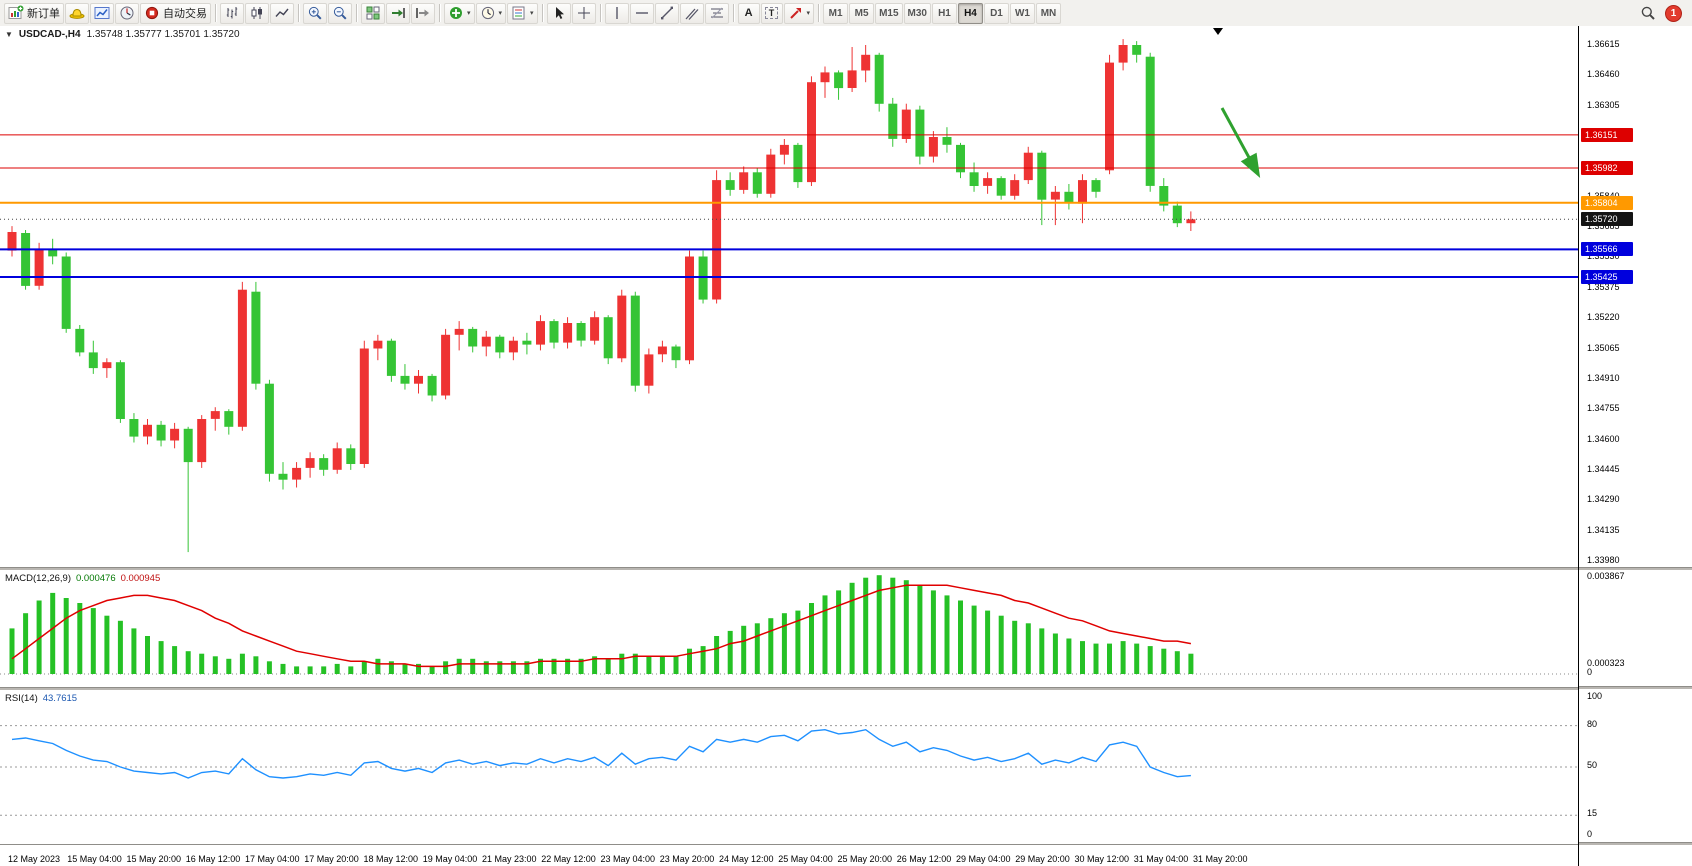  I want to click on metaeditor-button, so click(77, 13).